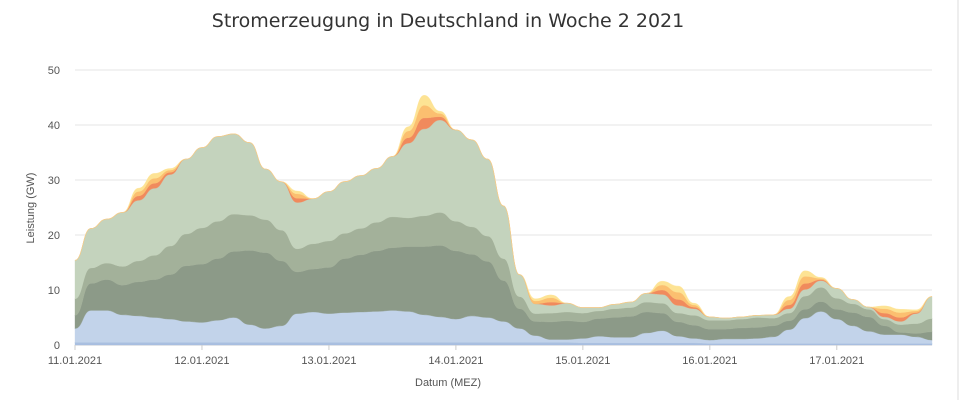 This screenshot has height=400, width=965. Describe the element at coordinates (54, 291) in the screenshot. I see `y-tick-label: 10` at that location.